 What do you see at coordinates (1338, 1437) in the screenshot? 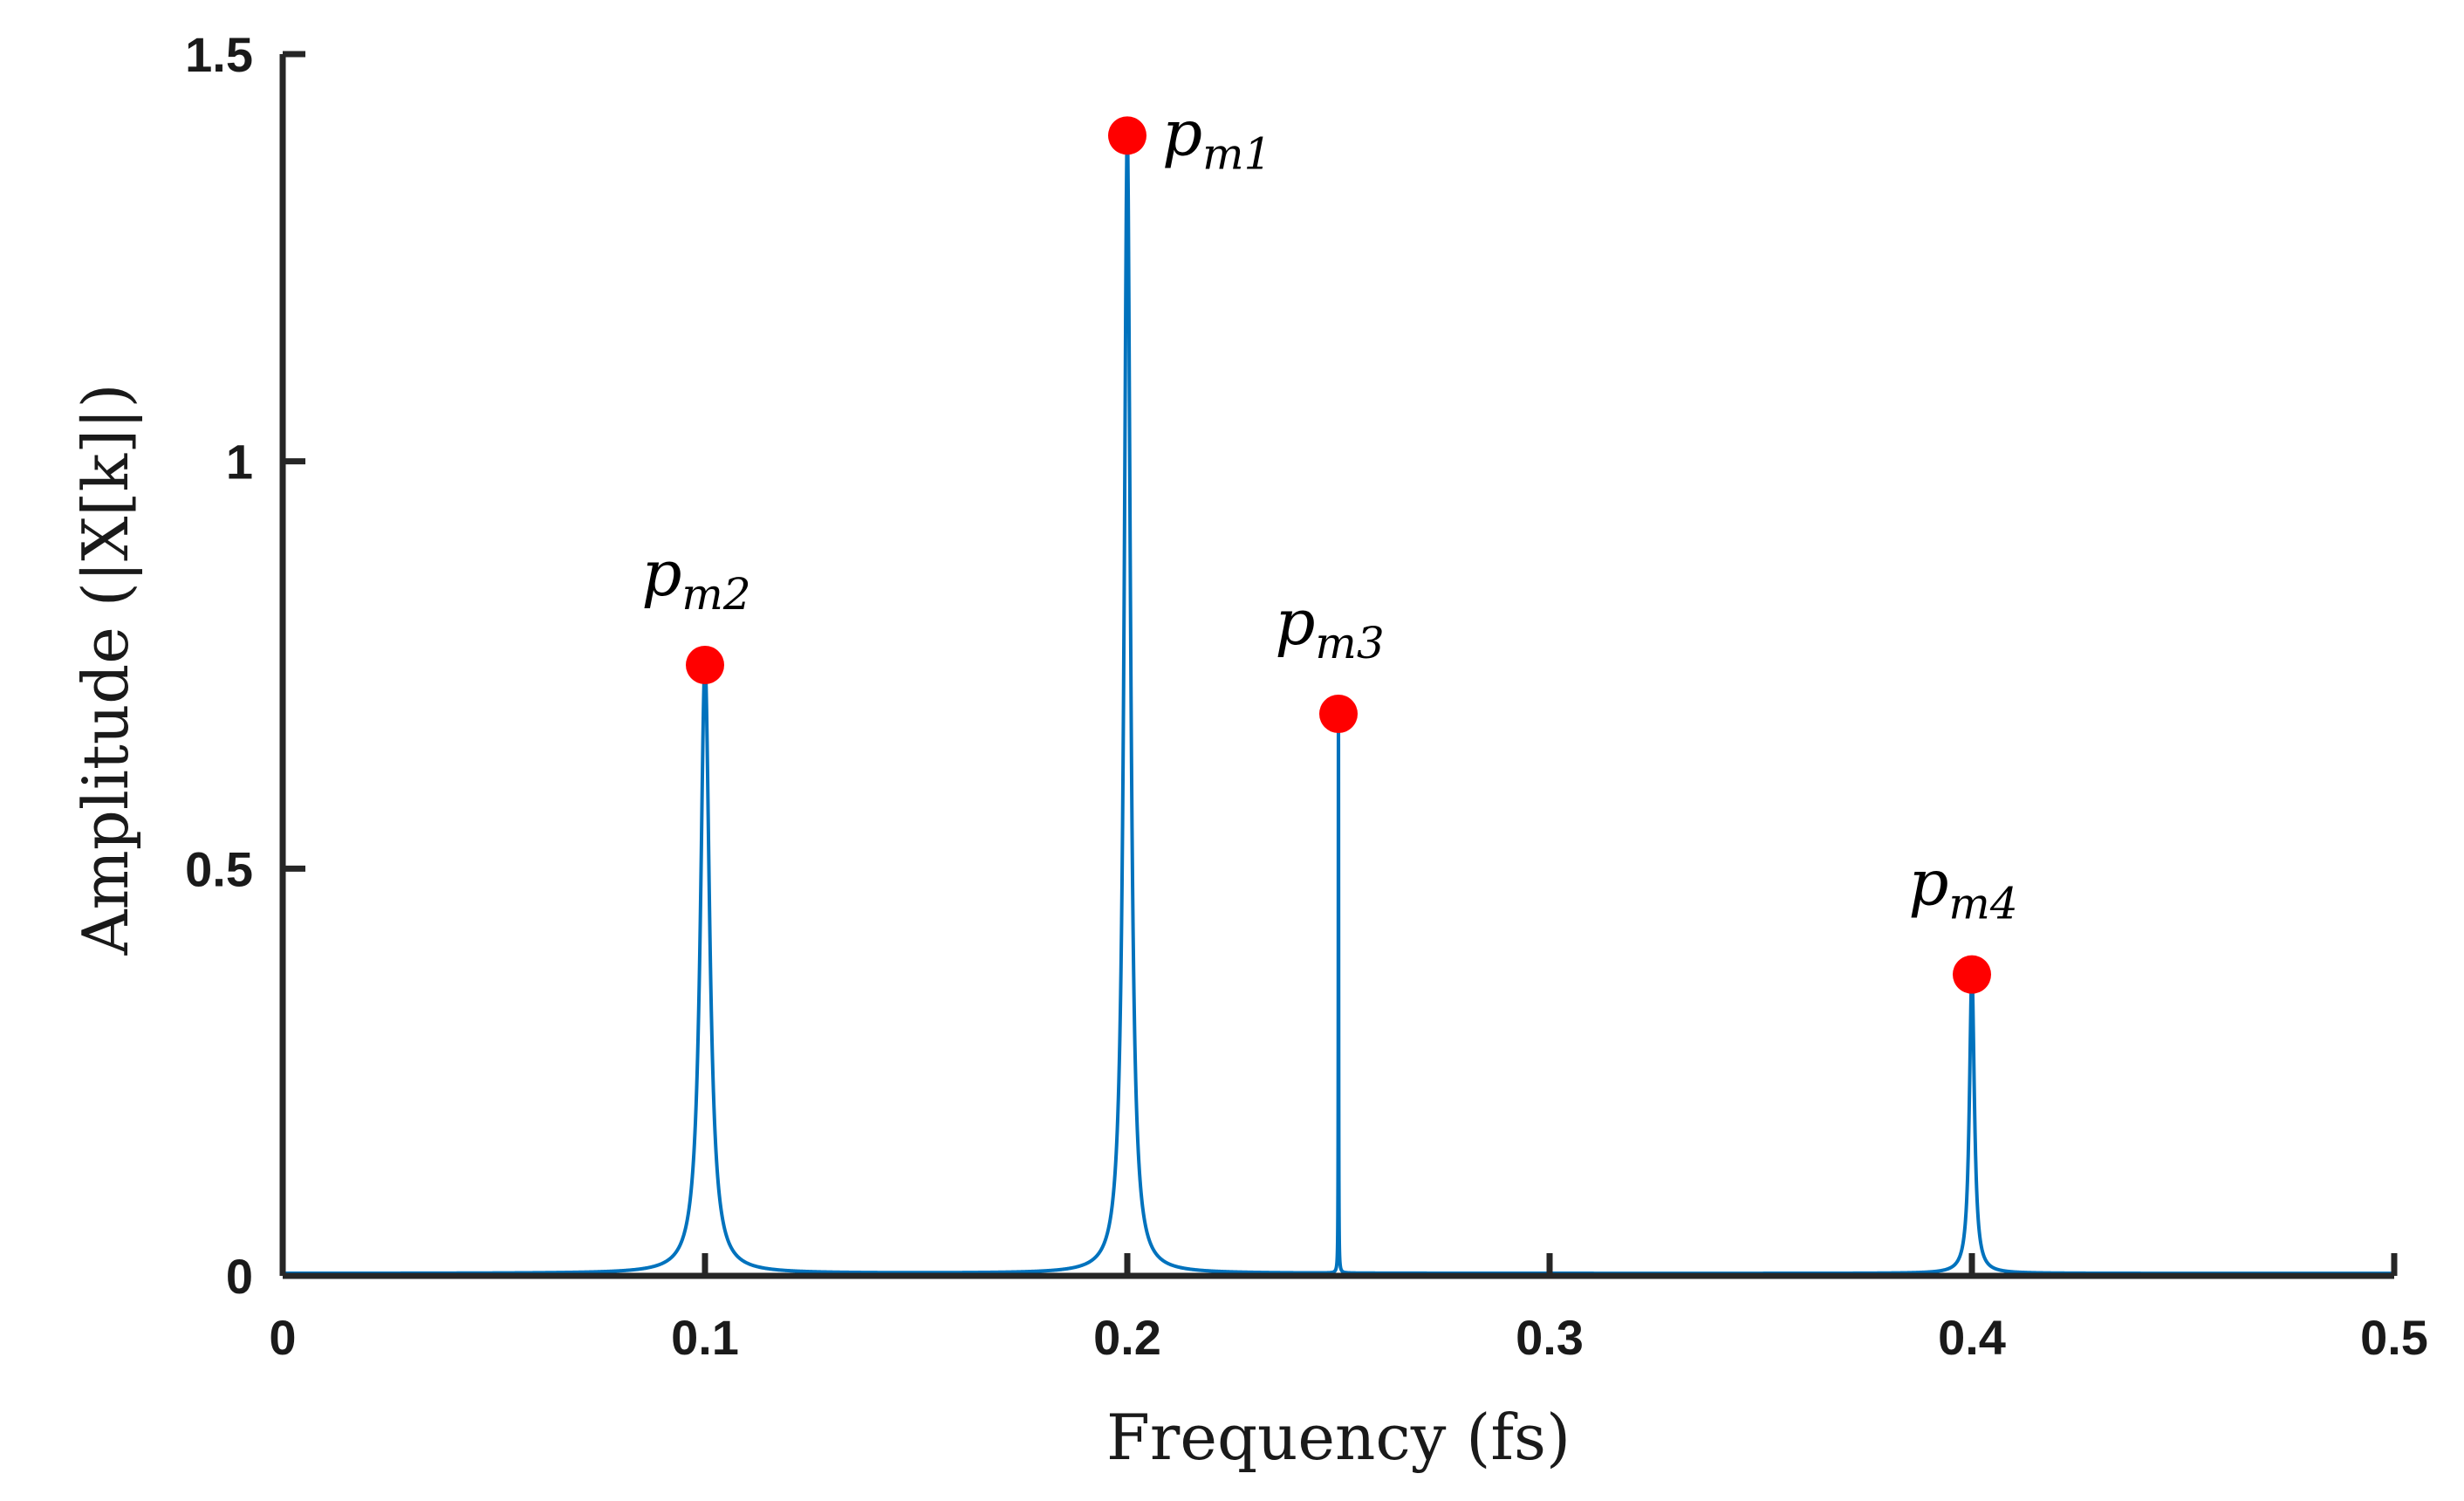
I see `x-axis-title: Frequency (fs)` at bounding box center [1338, 1437].